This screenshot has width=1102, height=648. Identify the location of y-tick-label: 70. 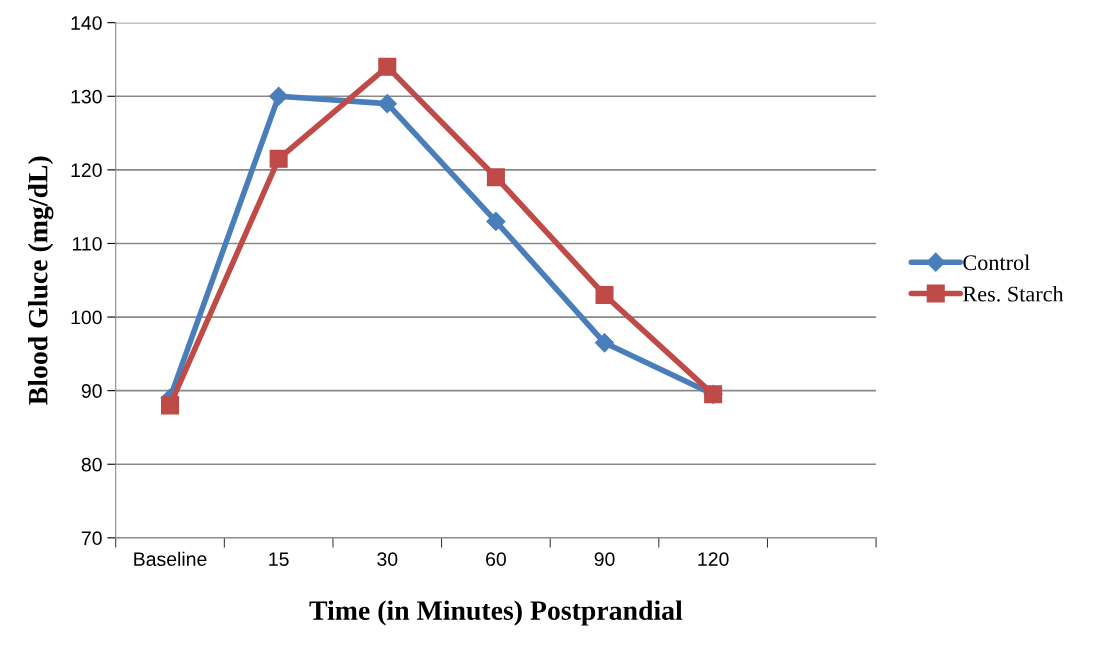
(91, 538).